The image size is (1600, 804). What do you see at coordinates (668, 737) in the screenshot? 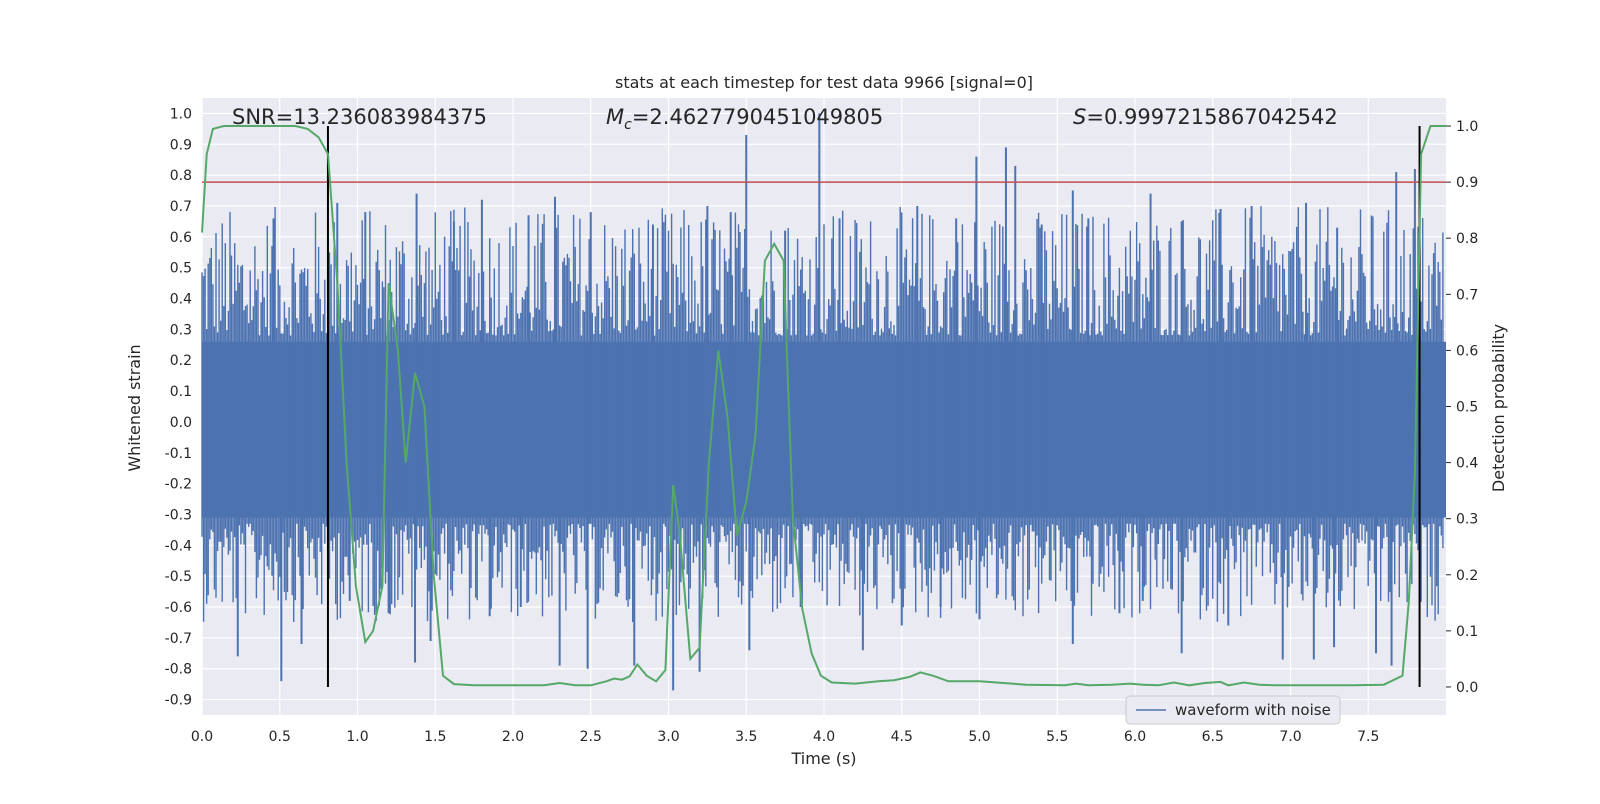
I see `x-tick-label: 3.0` at bounding box center [668, 737].